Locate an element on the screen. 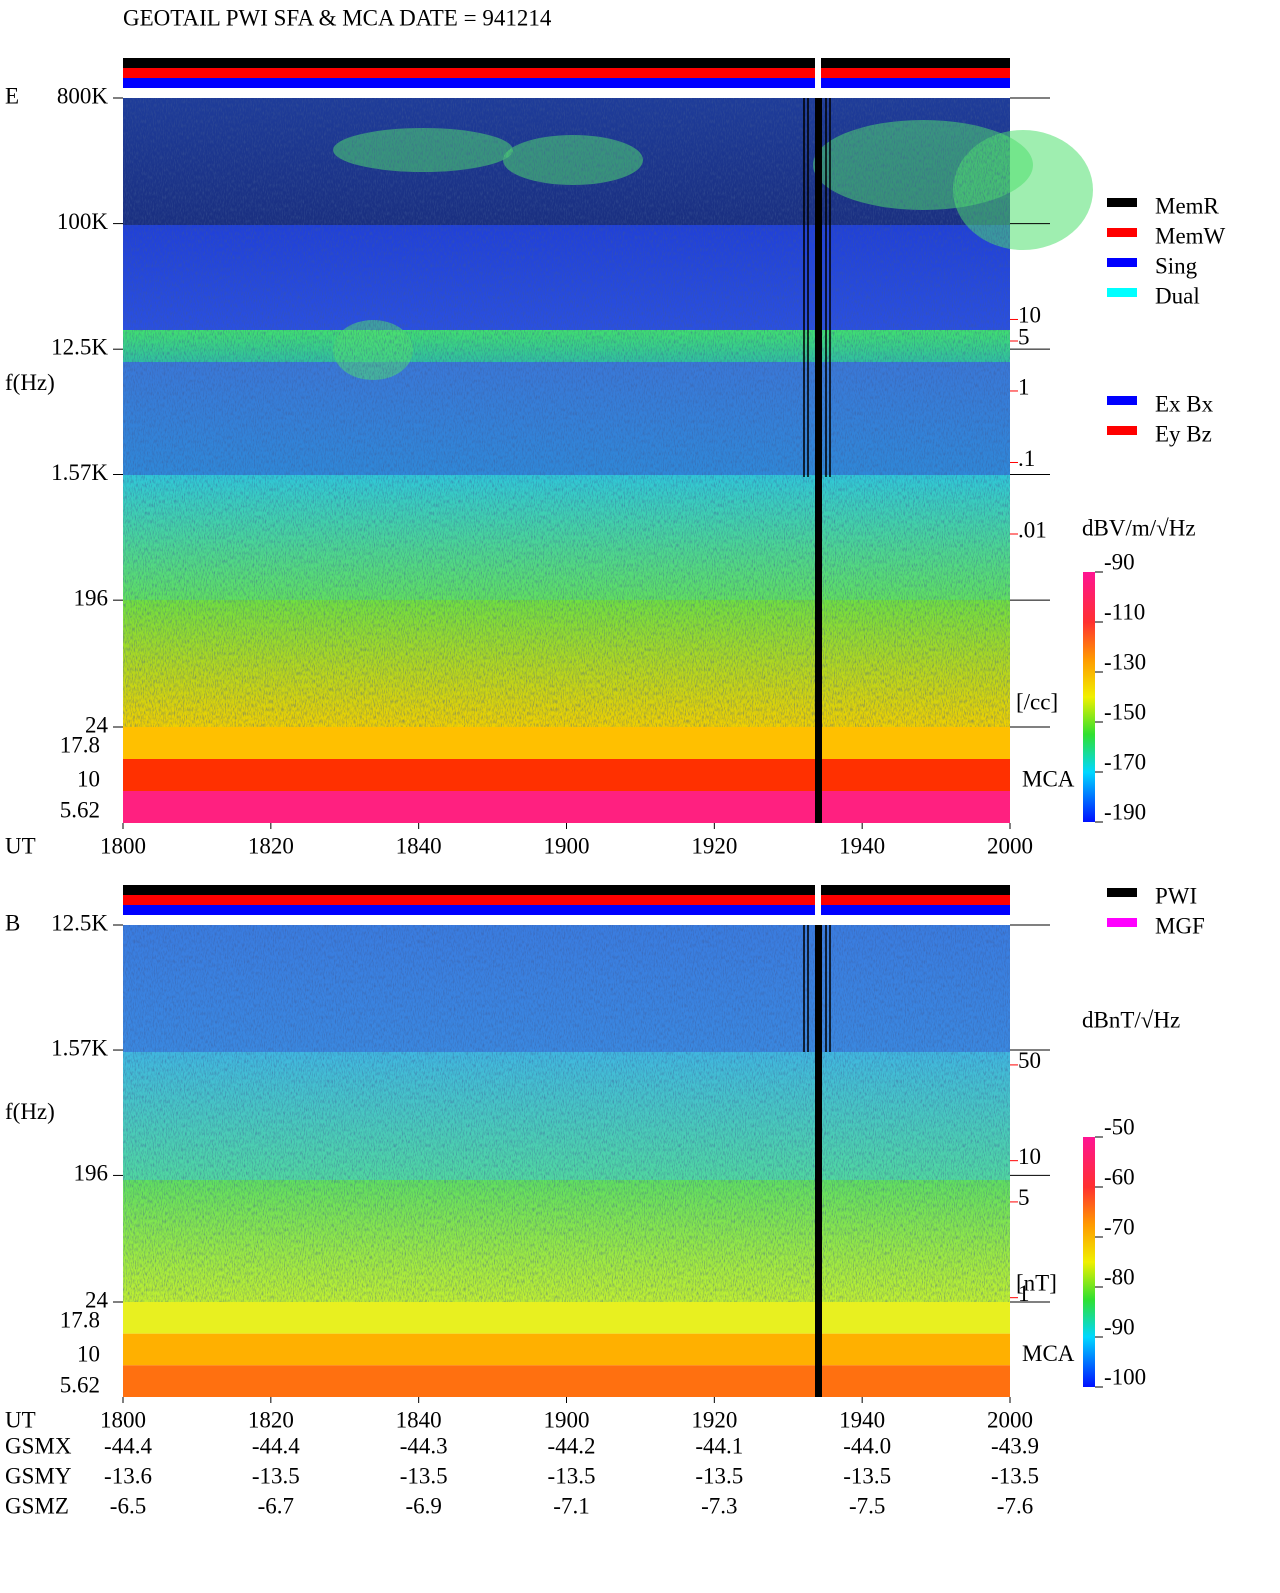  colorbar-tick-label: -80 is located at coordinates (1119, 1276).